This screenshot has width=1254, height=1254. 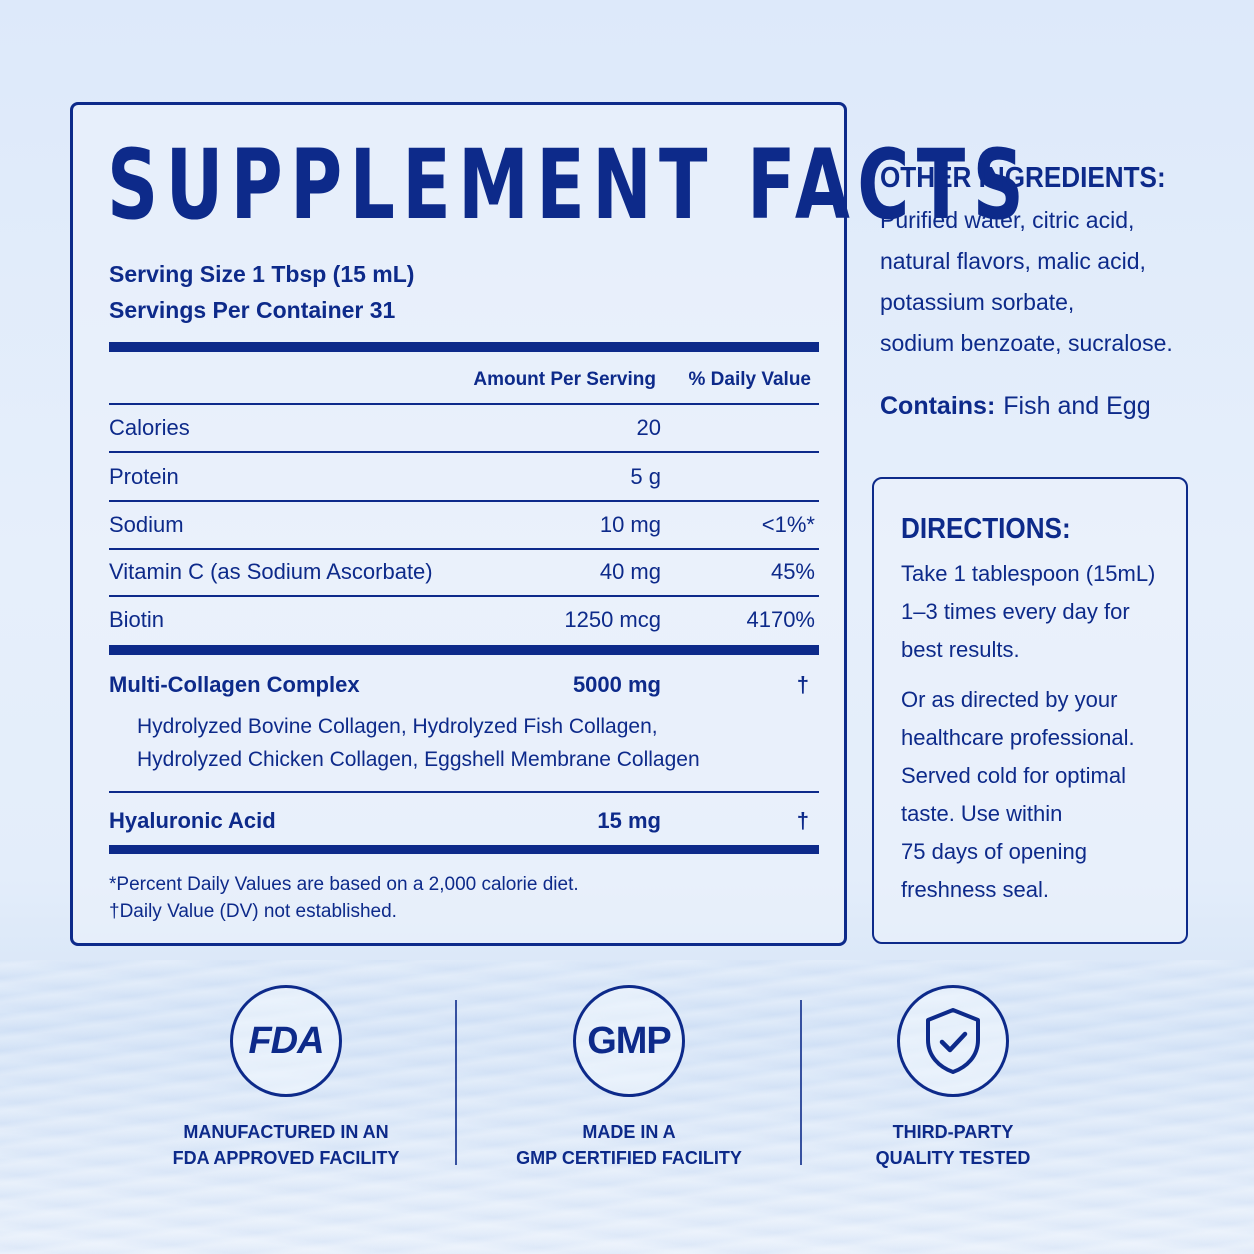 I want to click on footnote-dv-not-established: †Daily Value (DV) not established., so click(x=253, y=911).